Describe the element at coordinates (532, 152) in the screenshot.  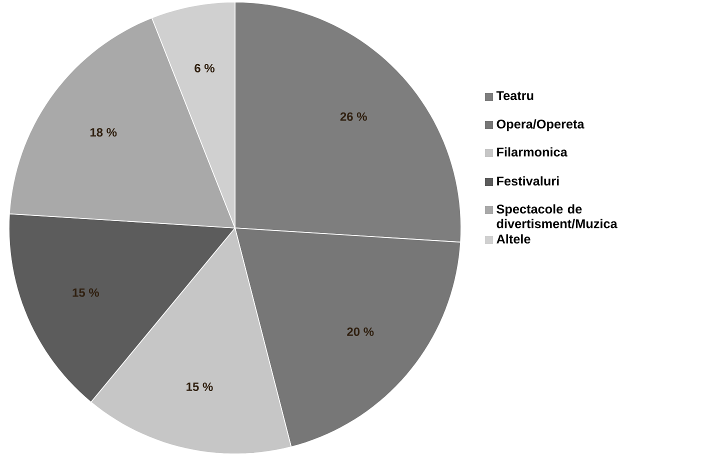
I see `legend-label: Filarmonica` at that location.